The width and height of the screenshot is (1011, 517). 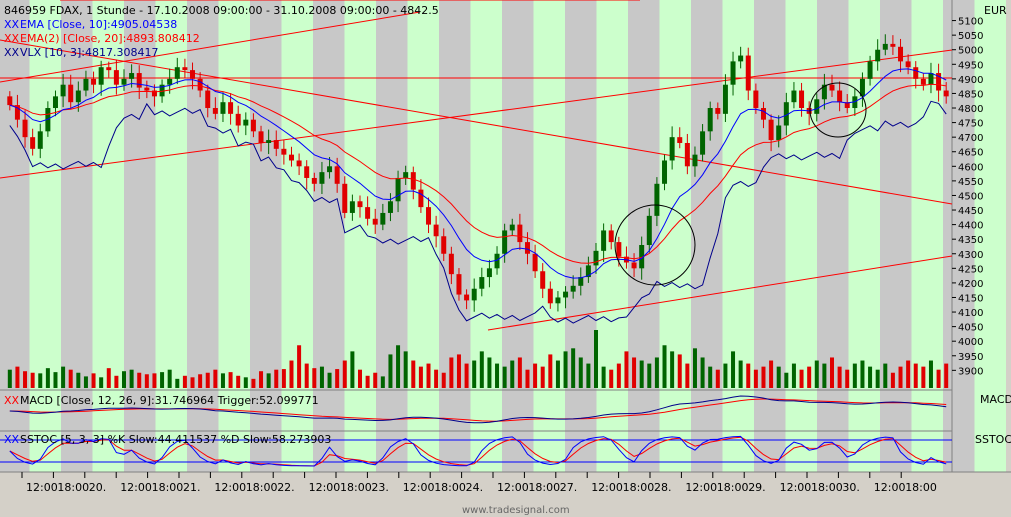 What do you see at coordinates (970, 65) in the screenshot?
I see `price-tick-label: 4950` at bounding box center [970, 65].